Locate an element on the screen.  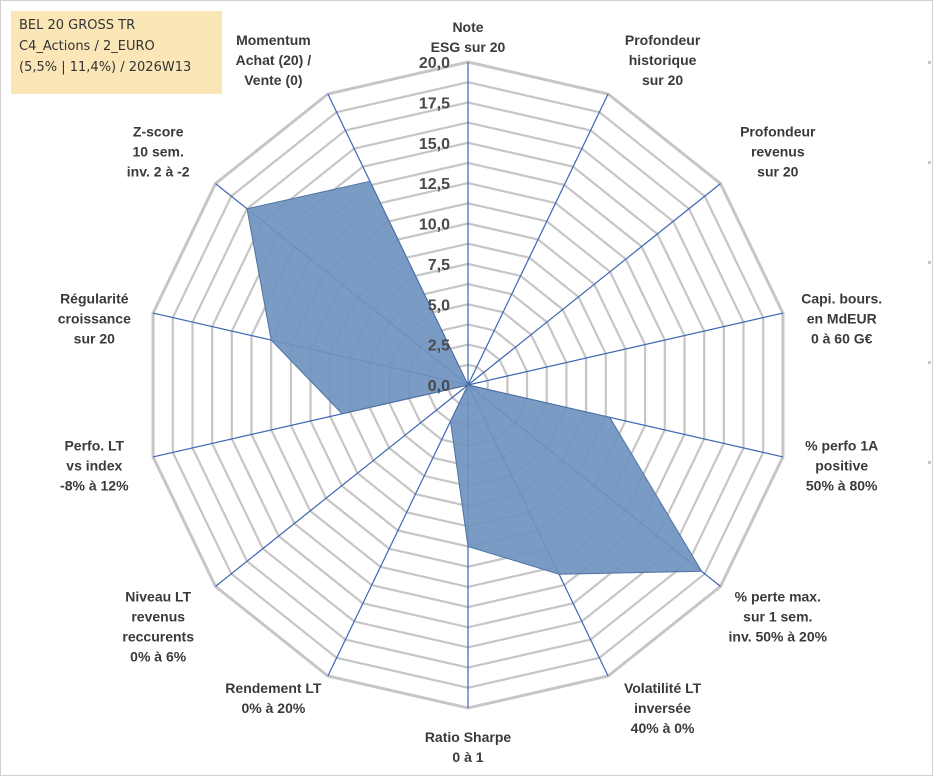
axis-label-line: Achat (20) / is located at coordinates (274, 60).